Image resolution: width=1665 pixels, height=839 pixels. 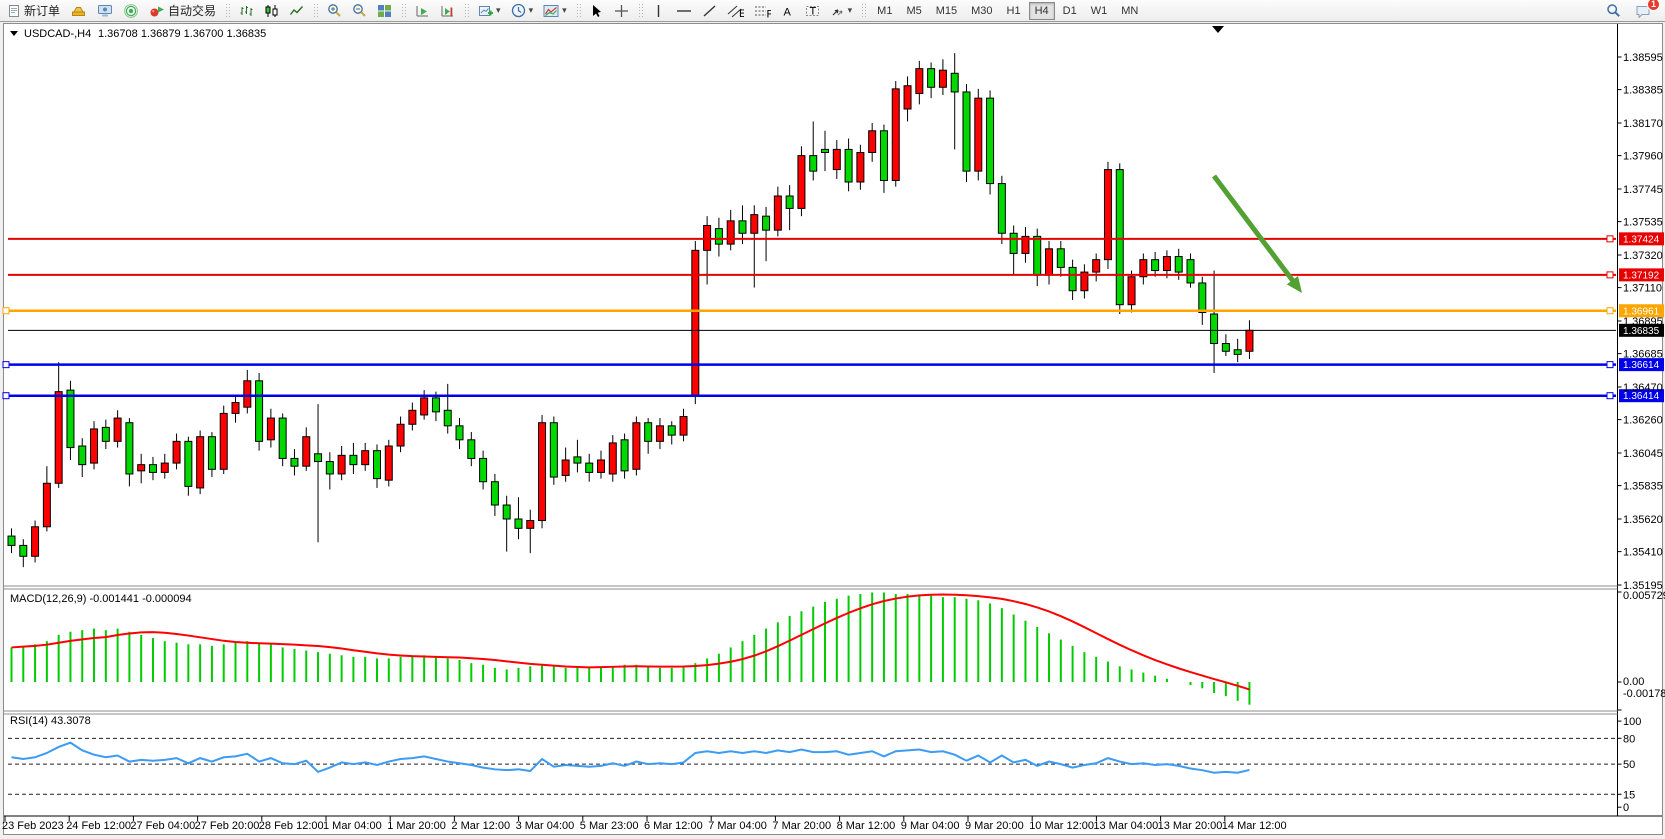 I want to click on price-tick-label: 1.37110, so click(x=1642, y=289).